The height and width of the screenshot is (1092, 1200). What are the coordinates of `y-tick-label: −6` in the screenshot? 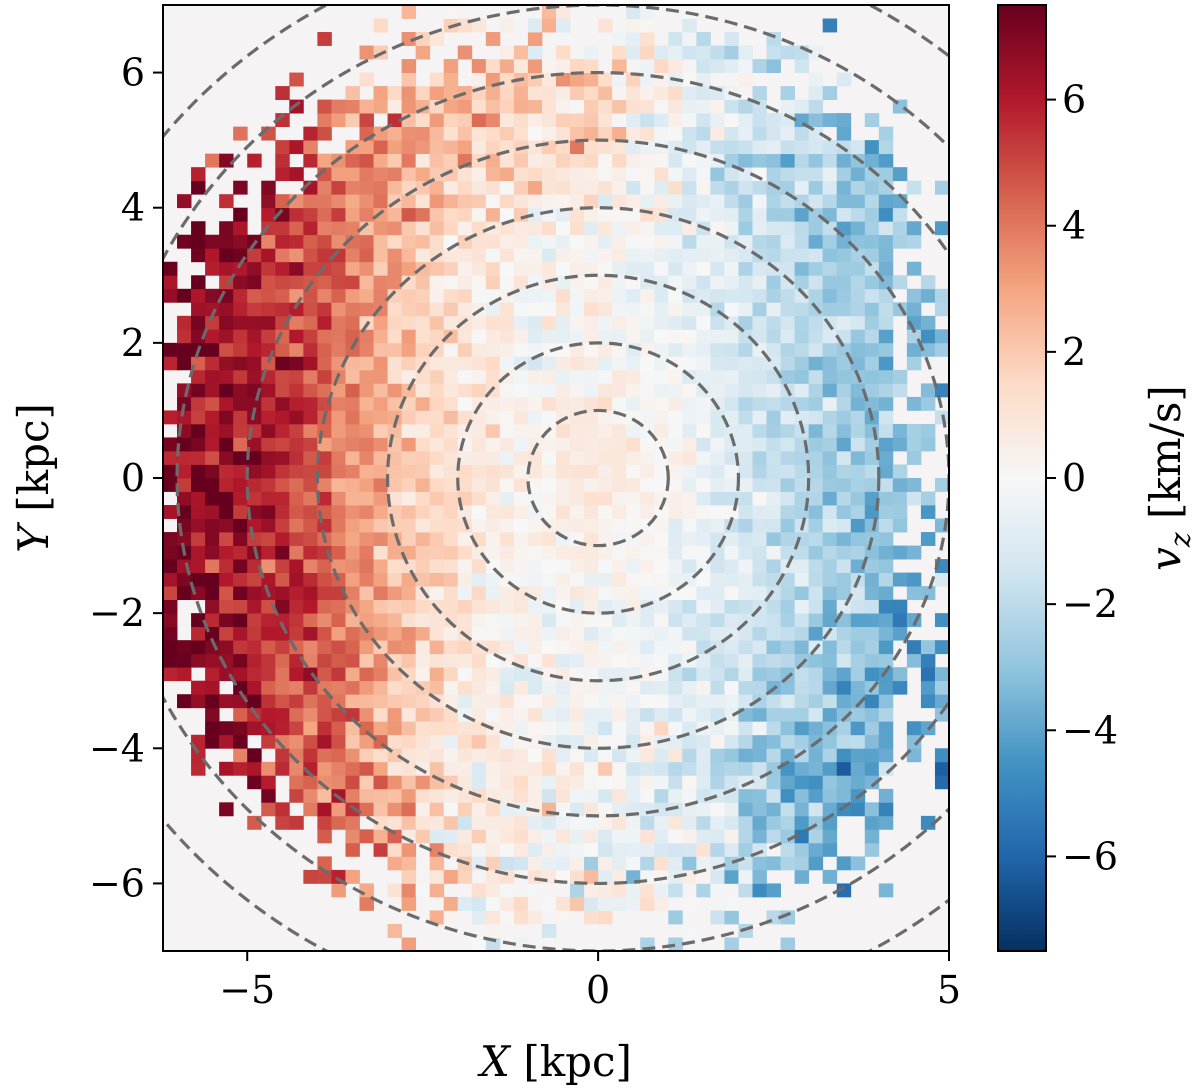 It's located at (117, 883).